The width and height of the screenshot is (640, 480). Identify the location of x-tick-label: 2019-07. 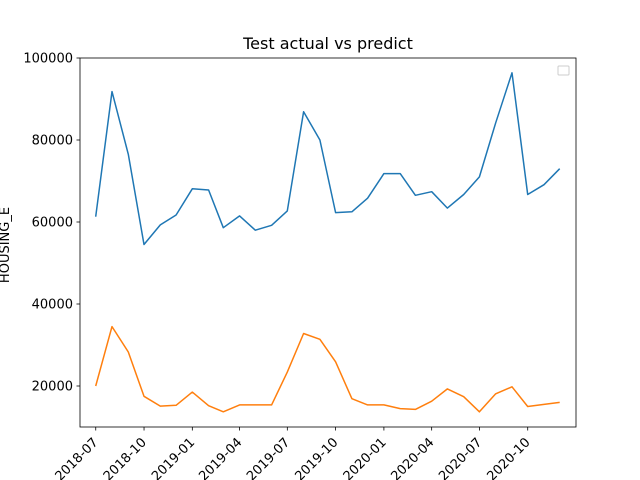
(268, 457).